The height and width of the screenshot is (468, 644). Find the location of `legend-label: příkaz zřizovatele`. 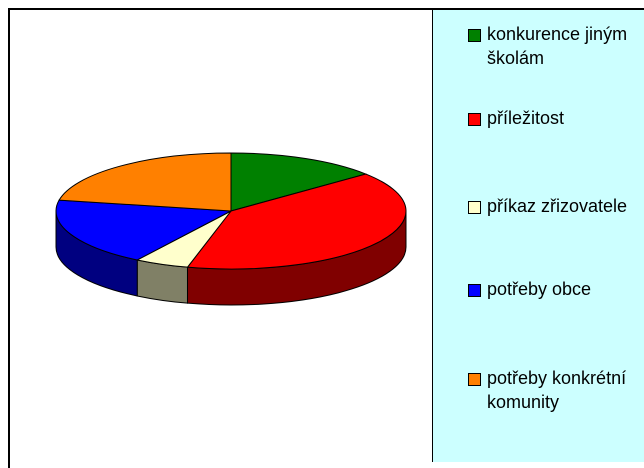

legend-label: příkaz zřizovatele is located at coordinates (557, 206).